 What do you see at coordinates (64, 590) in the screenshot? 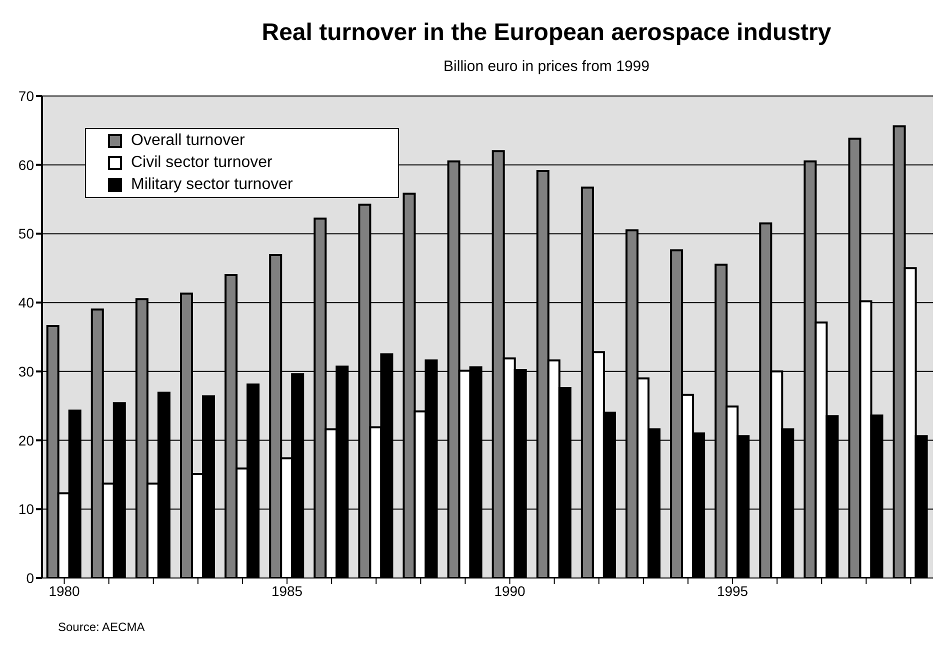
I see `x-tick-label: 1980` at bounding box center [64, 590].